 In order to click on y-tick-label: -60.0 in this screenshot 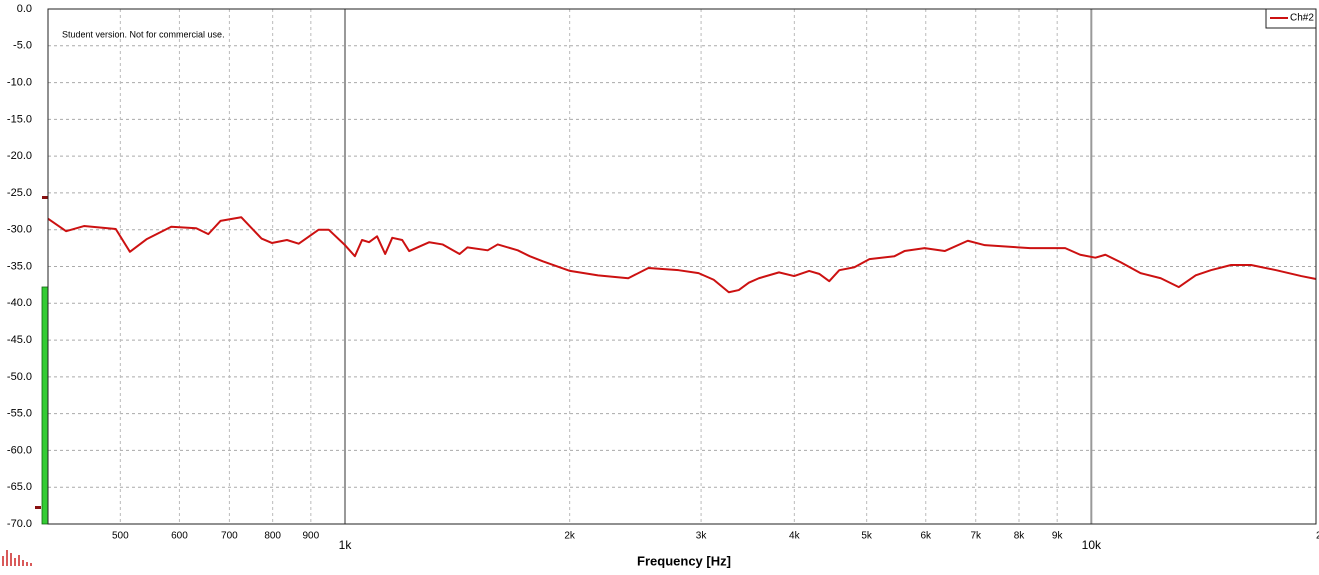, I will do `click(19, 450)`.